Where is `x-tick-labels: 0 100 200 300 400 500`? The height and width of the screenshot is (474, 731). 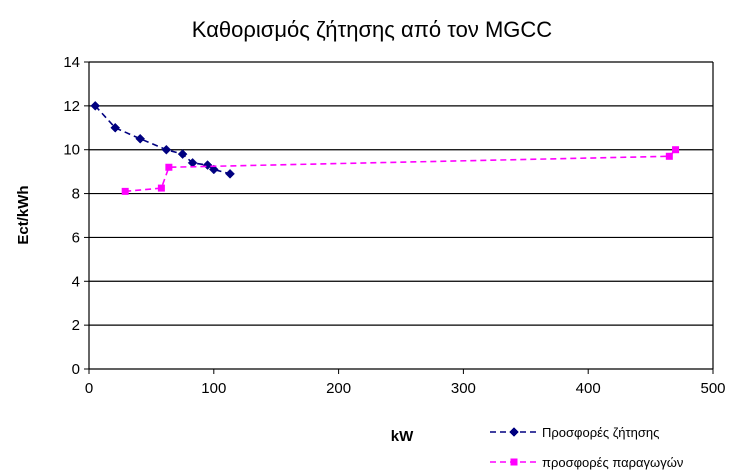
x-tick-labels: 0 100 200 300 400 500 is located at coordinates (405, 388).